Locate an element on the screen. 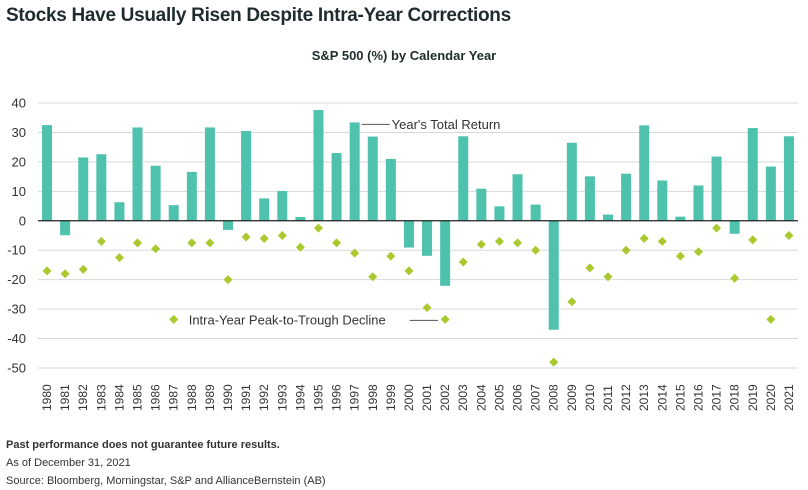 The width and height of the screenshot is (808, 490). x-tick-label: 2018 is located at coordinates (735, 397).